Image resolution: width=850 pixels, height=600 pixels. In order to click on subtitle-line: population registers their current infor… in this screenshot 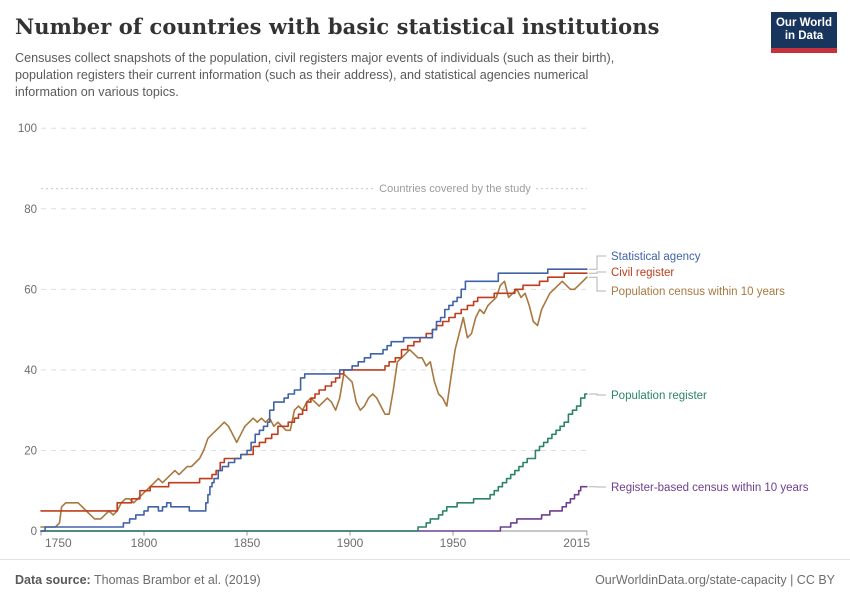, I will do `click(302, 75)`.